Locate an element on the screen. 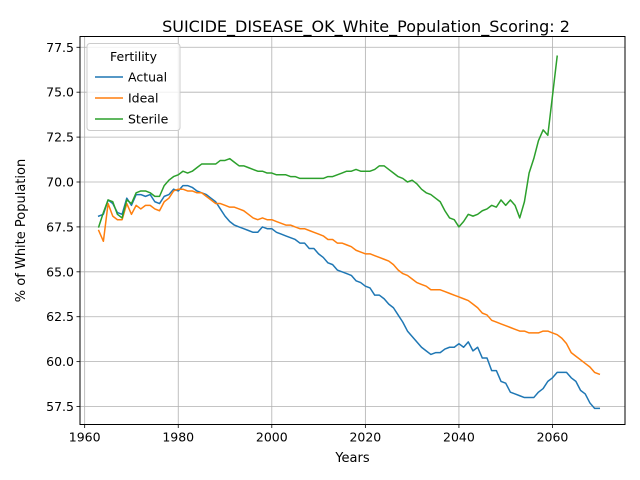 This screenshot has height=480, width=640. legend-box is located at coordinates (133, 87).